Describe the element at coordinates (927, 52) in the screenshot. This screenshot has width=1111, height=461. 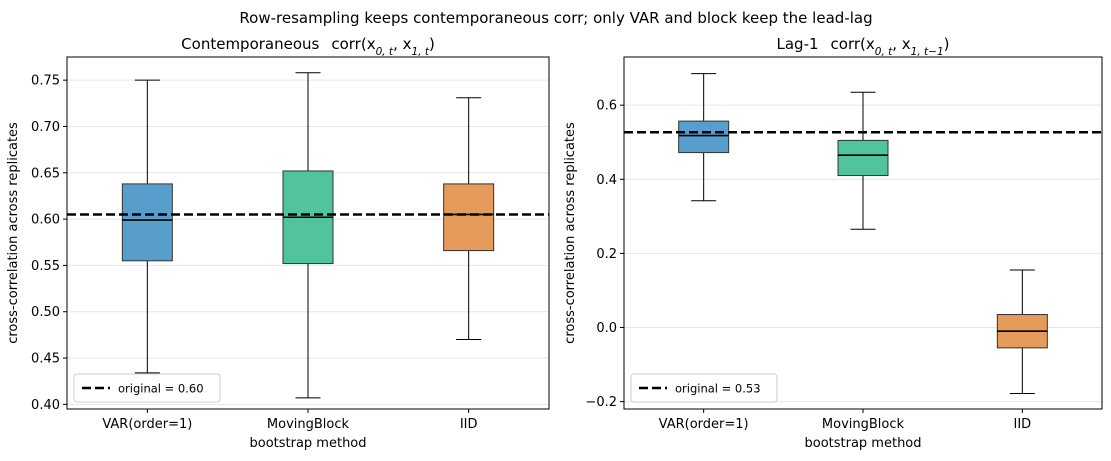
I see `title-subscript: 1, t−1` at that location.